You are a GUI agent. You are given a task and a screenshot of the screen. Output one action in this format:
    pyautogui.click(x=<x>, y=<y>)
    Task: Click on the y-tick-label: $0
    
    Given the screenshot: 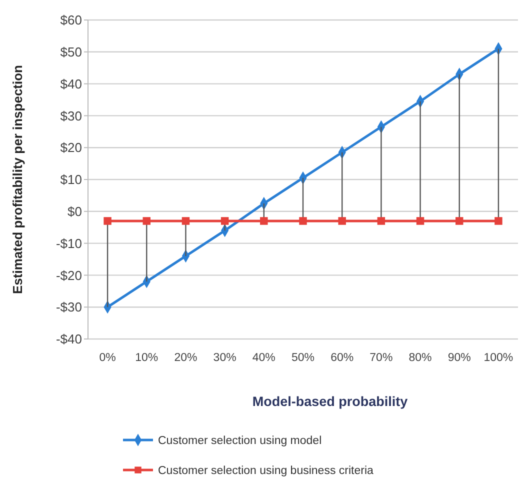 What is the action you would take?
    pyautogui.click(x=75, y=211)
    